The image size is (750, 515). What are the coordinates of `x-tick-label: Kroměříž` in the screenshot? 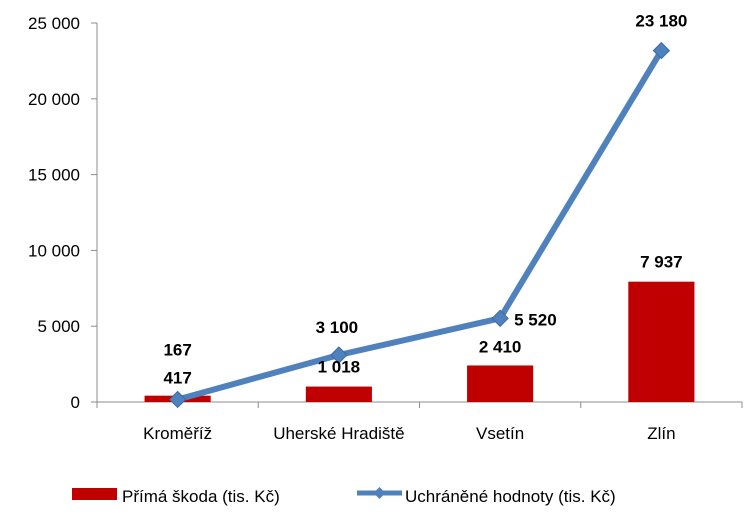 It's located at (177, 433).